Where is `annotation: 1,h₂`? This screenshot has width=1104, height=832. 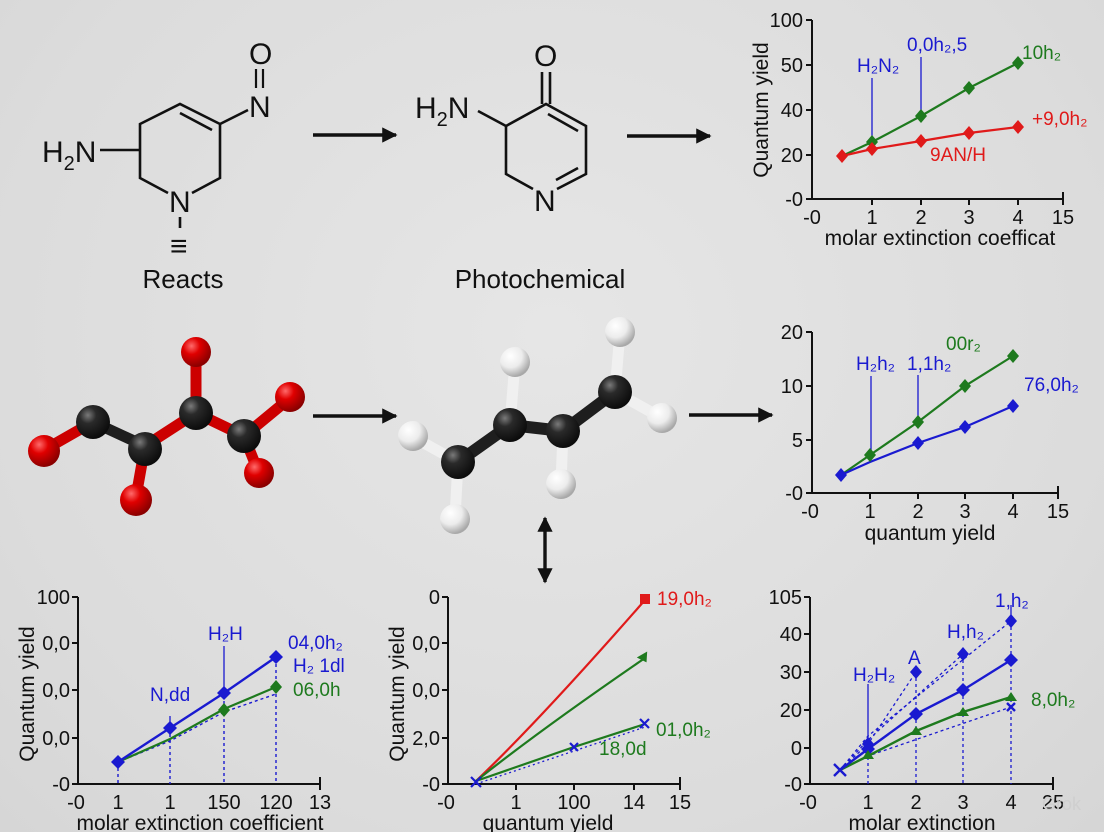 annotation: 1,h₂ is located at coordinates (1012, 601).